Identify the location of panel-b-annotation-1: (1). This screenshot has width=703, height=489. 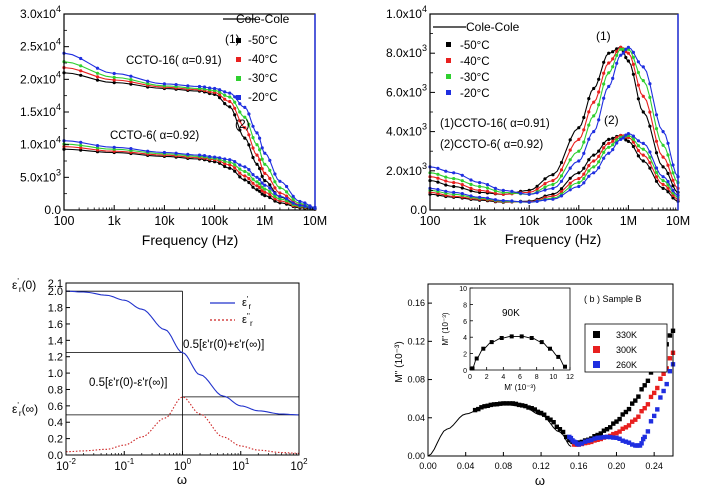
(603, 36).